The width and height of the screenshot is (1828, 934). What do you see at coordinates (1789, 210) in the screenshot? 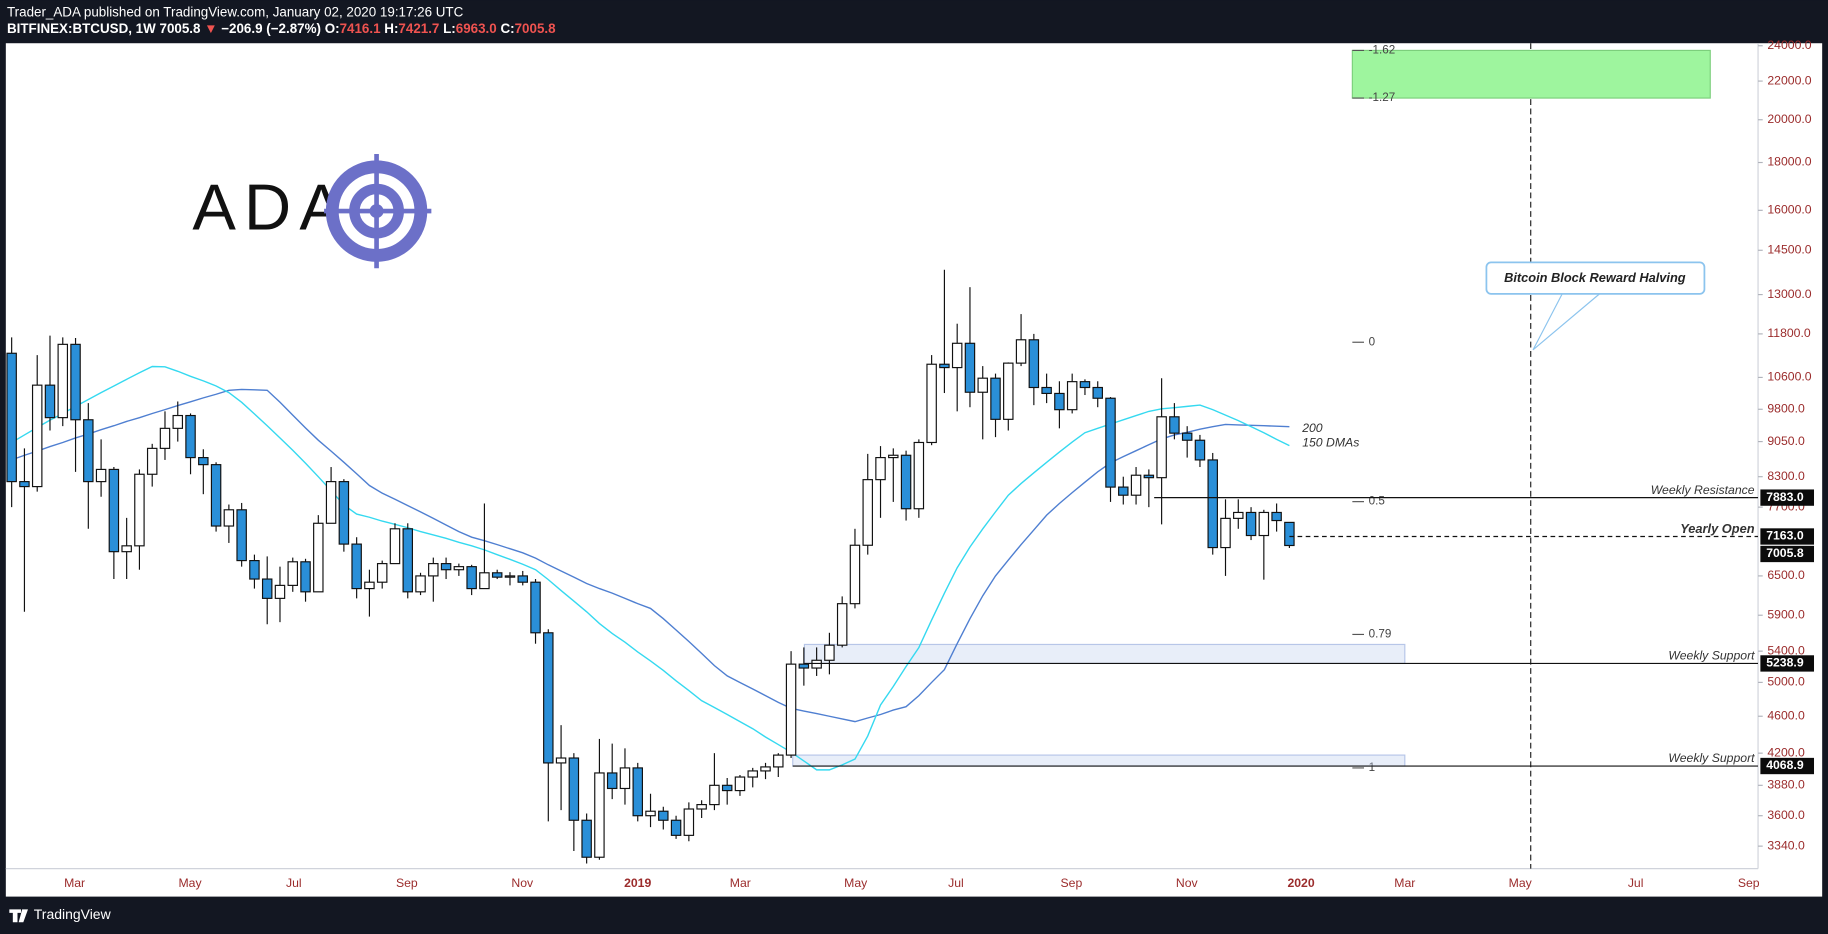
I see `y-tick-label: 16000.0` at bounding box center [1789, 210].